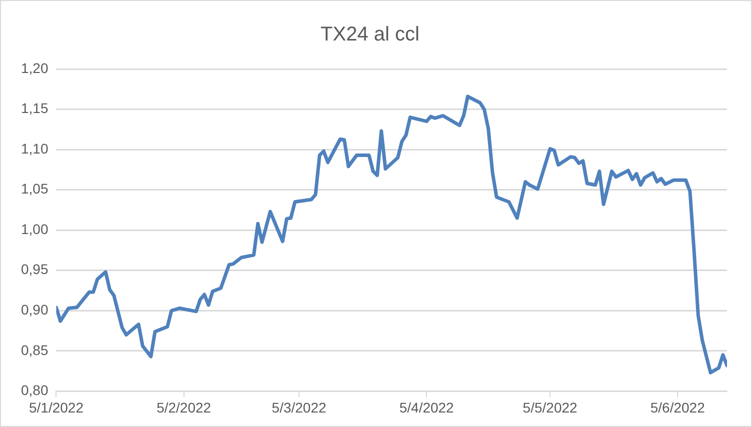 This screenshot has width=752, height=427. What do you see at coordinates (184, 407) in the screenshot?
I see `x-tick-label: 5/2/2022` at bounding box center [184, 407].